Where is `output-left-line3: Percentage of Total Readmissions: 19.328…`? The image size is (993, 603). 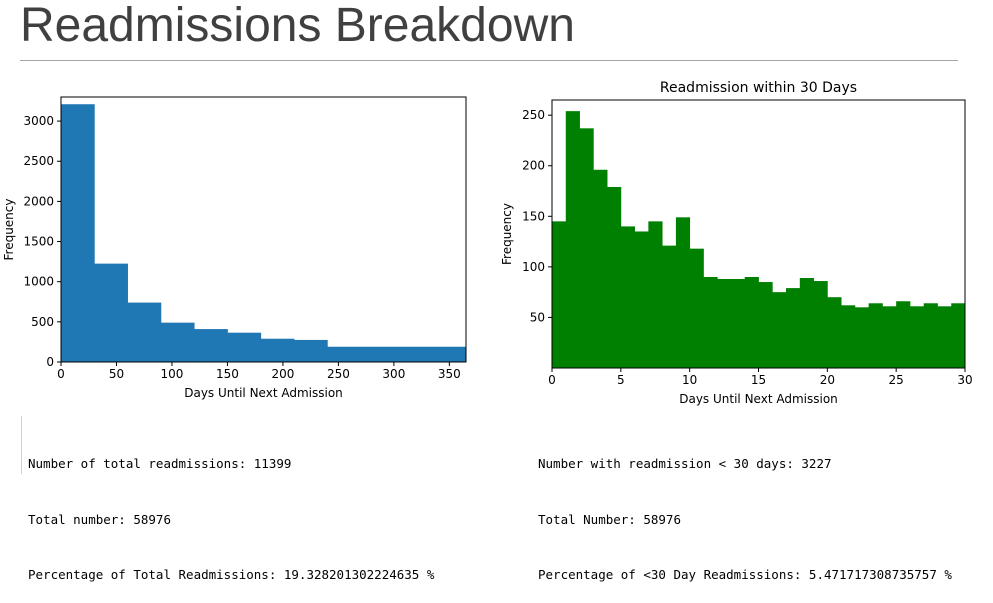
output-left-line3: Percentage of Total Readmissions: 19.328… is located at coordinates (231, 574).